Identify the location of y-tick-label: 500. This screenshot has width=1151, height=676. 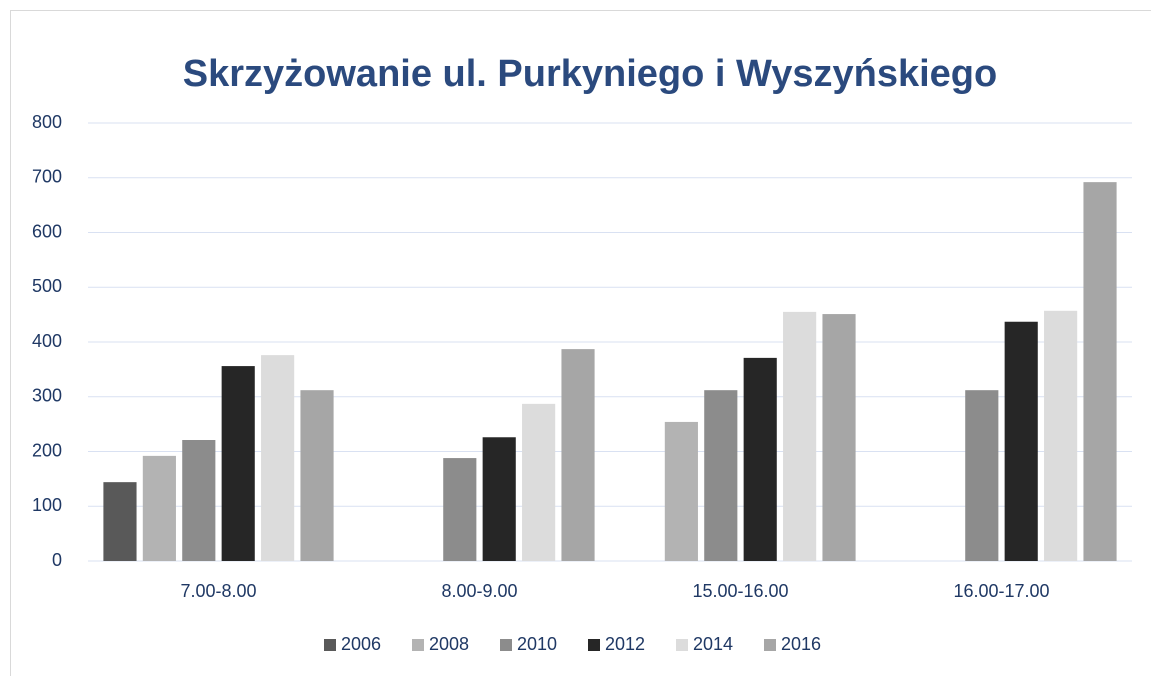
(47, 286).